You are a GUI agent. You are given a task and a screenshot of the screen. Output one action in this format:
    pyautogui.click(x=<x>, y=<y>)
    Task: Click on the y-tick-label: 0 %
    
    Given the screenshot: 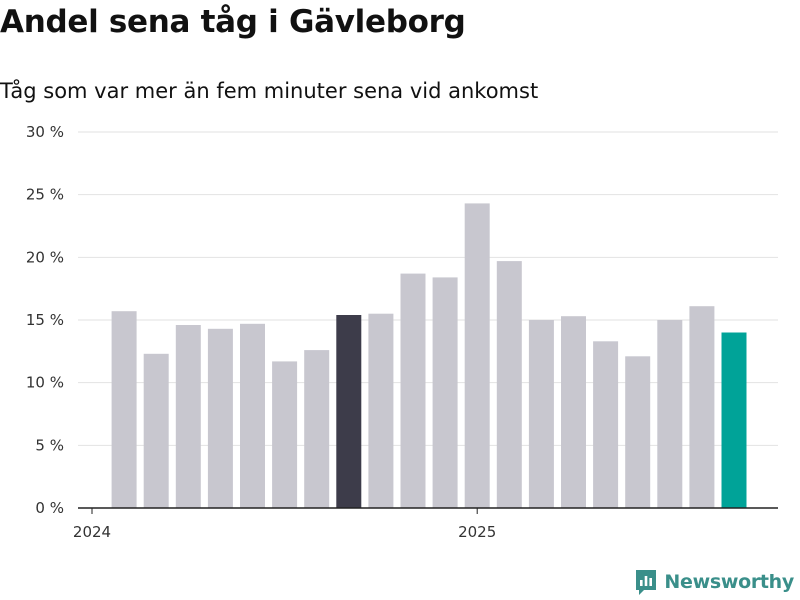 What is the action you would take?
    pyautogui.click(x=49, y=508)
    